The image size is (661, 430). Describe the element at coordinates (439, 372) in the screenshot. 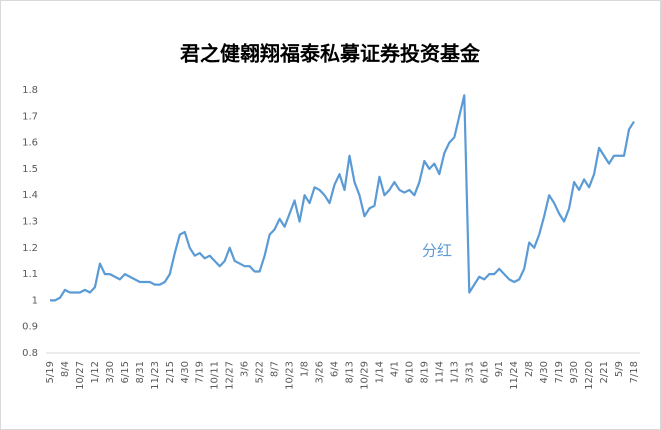

I see `x-tick-label: 11/4` at that location.